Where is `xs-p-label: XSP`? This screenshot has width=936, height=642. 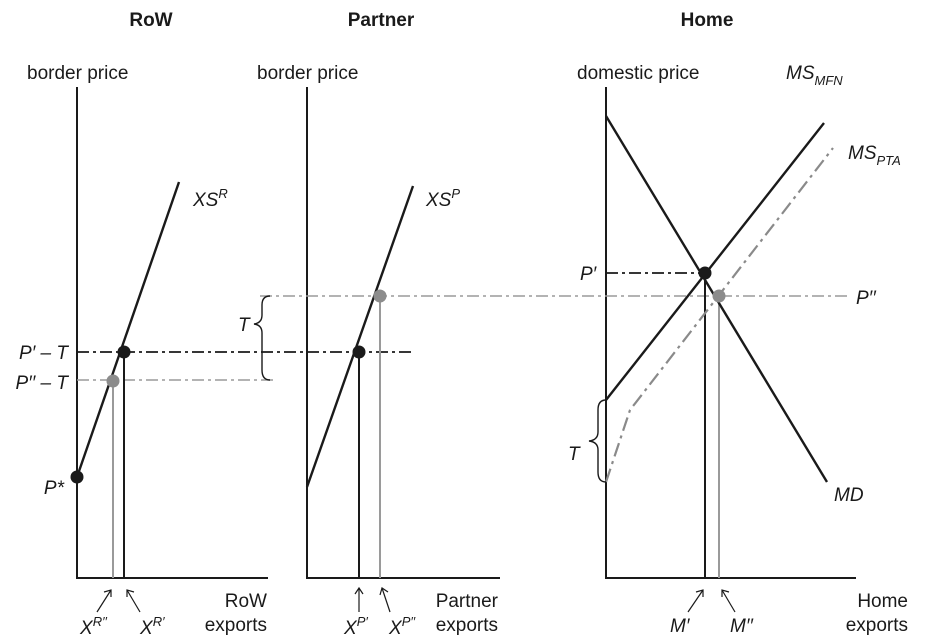 xs-p-label: XSP is located at coordinates (442, 198).